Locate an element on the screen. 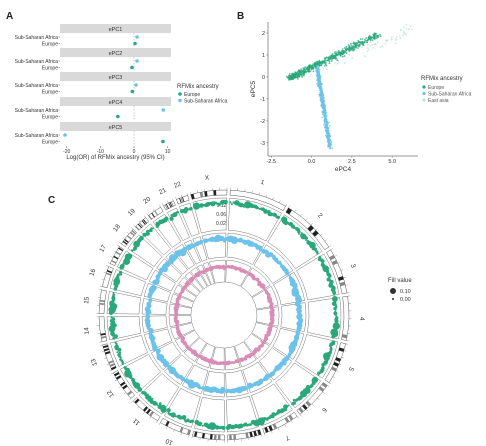  y-axis-label: ePC5 is located at coordinates (253, 88).